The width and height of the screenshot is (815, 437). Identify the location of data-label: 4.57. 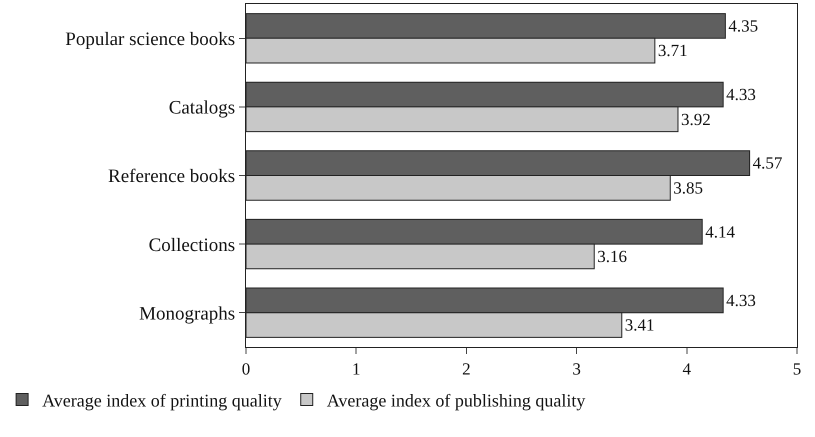
(767, 163).